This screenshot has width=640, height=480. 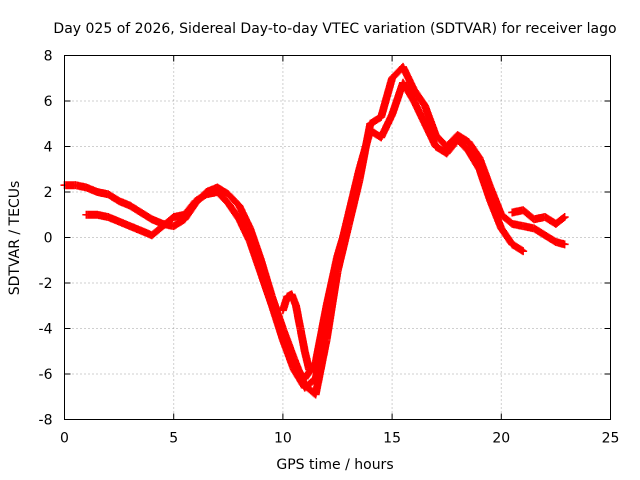 I want to click on x-tick-label: 20, so click(x=501, y=439).